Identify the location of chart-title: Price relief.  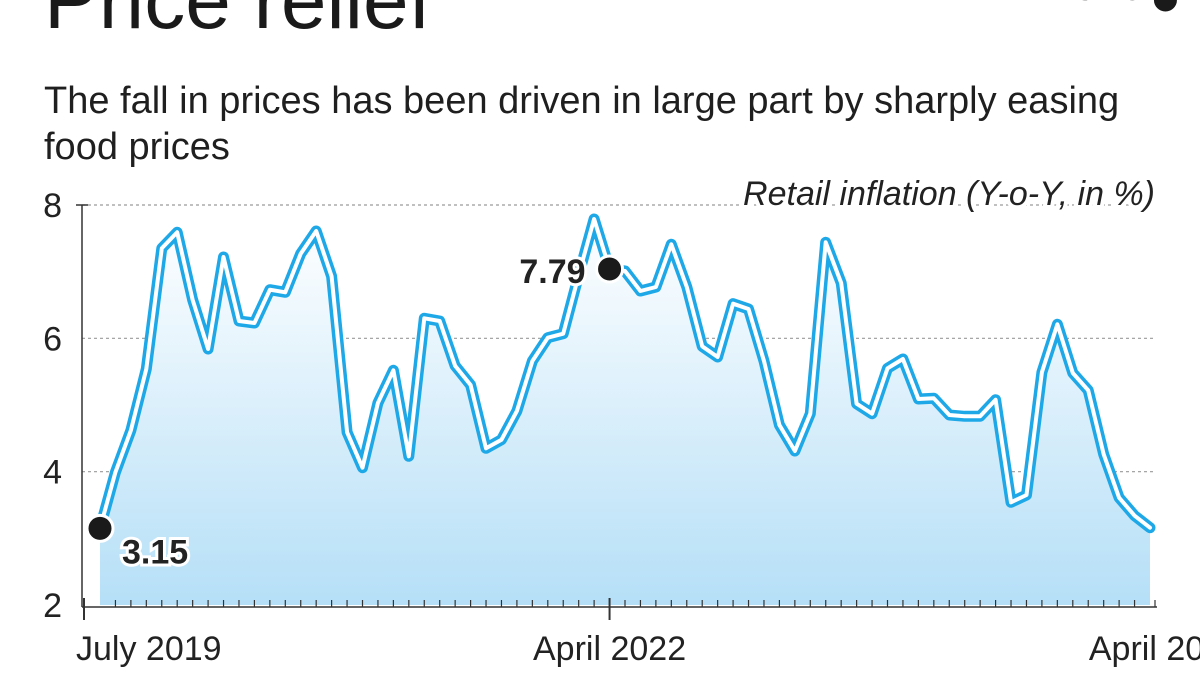
(238, 23).